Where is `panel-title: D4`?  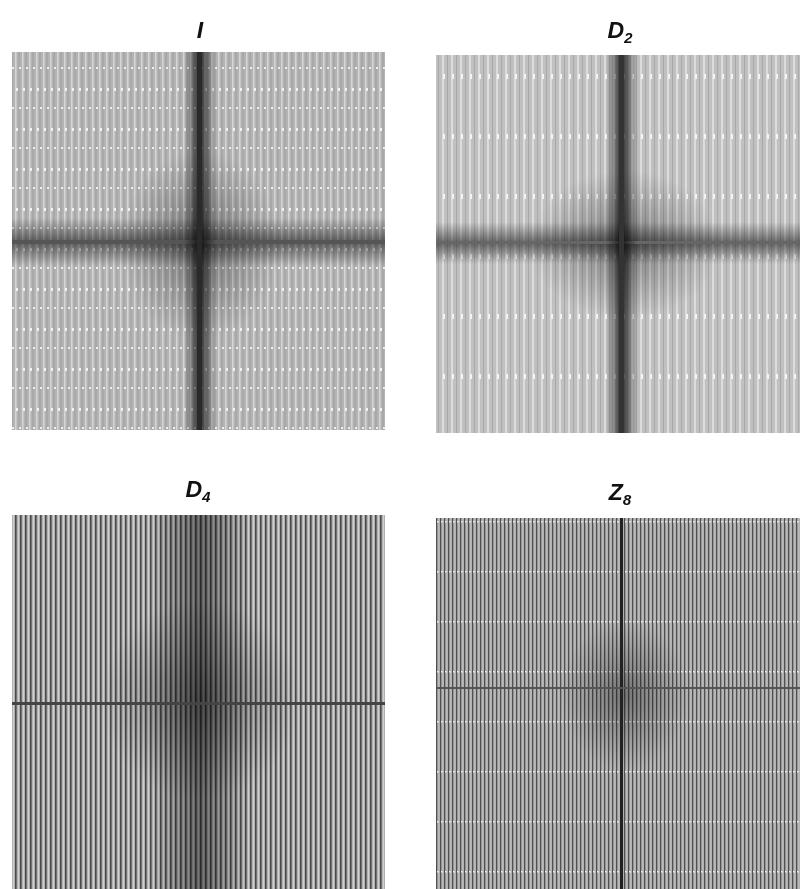
panel-title: D4 is located at coordinates (199, 491).